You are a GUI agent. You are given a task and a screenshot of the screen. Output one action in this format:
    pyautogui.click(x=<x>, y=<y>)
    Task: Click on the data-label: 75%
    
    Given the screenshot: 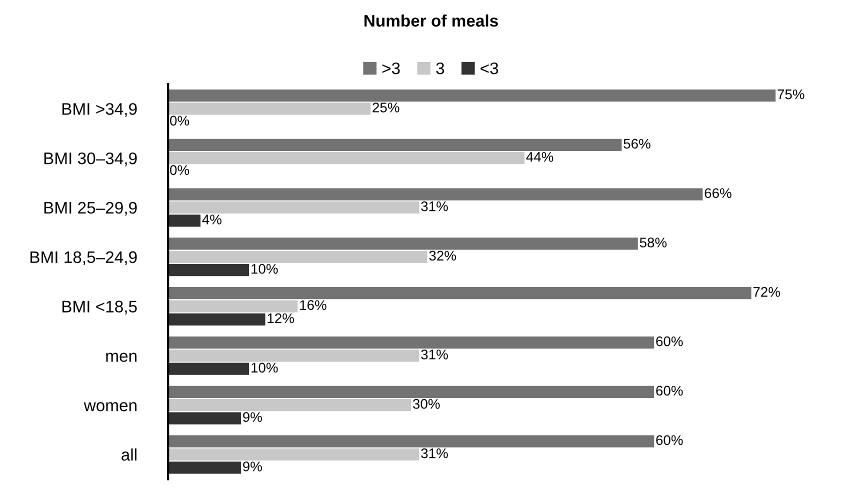 What is the action you would take?
    pyautogui.click(x=791, y=94)
    